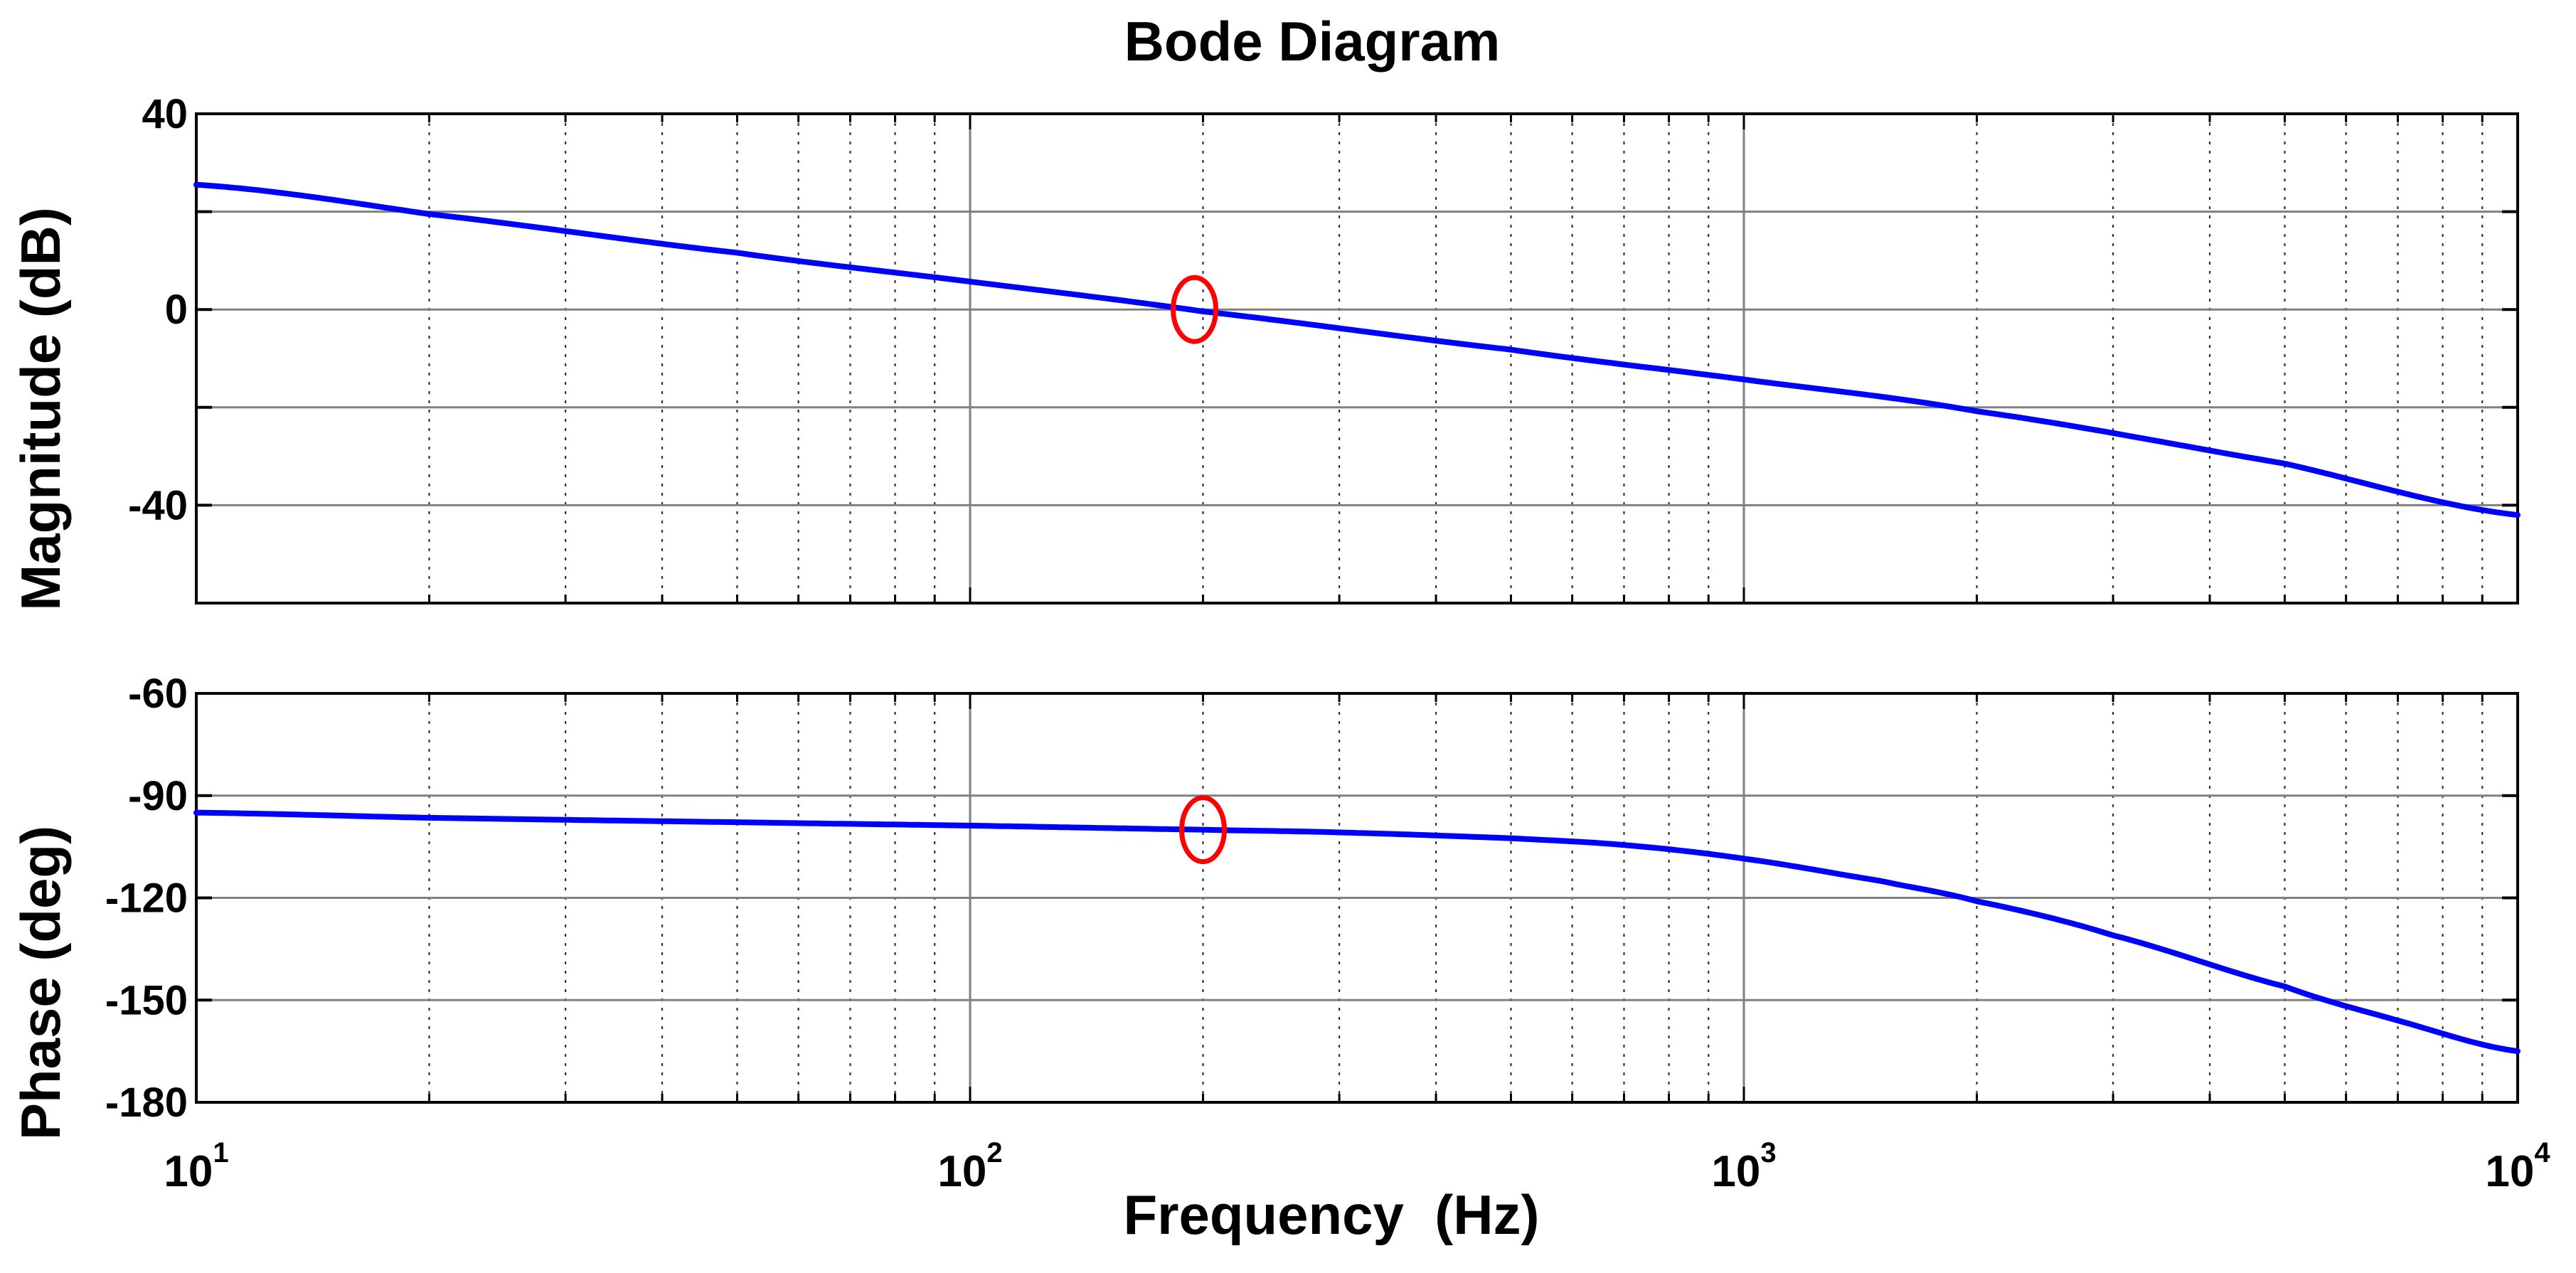 This screenshot has height=1273, width=2576. I want to click on chart-title: Bode Diagram, so click(1312, 41).